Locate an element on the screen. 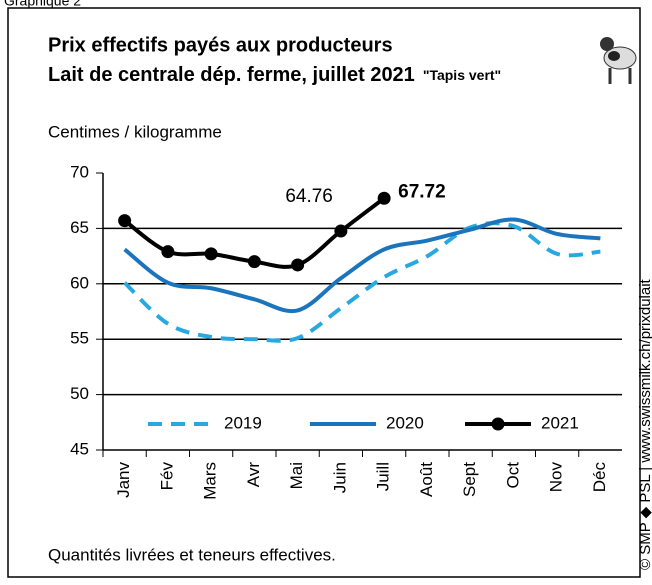 The width and height of the screenshot is (652, 585). x-tick-label: Fév is located at coordinates (166, 476).